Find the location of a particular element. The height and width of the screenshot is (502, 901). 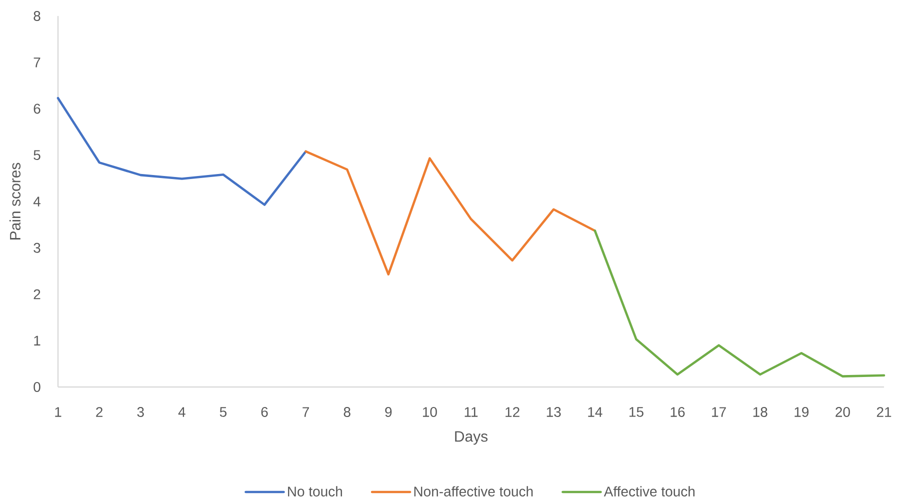

legend-label: Non-affective touch is located at coordinates (473, 491).